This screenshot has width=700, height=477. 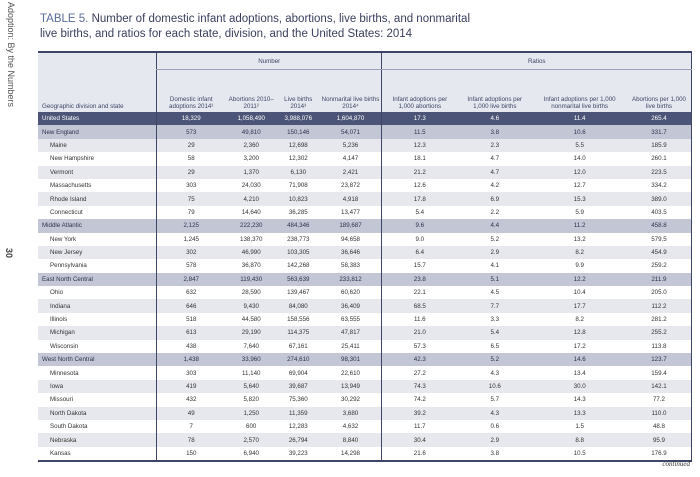 What do you see at coordinates (251, 333) in the screenshot?
I see `table-cell: 29,190` at bounding box center [251, 333].